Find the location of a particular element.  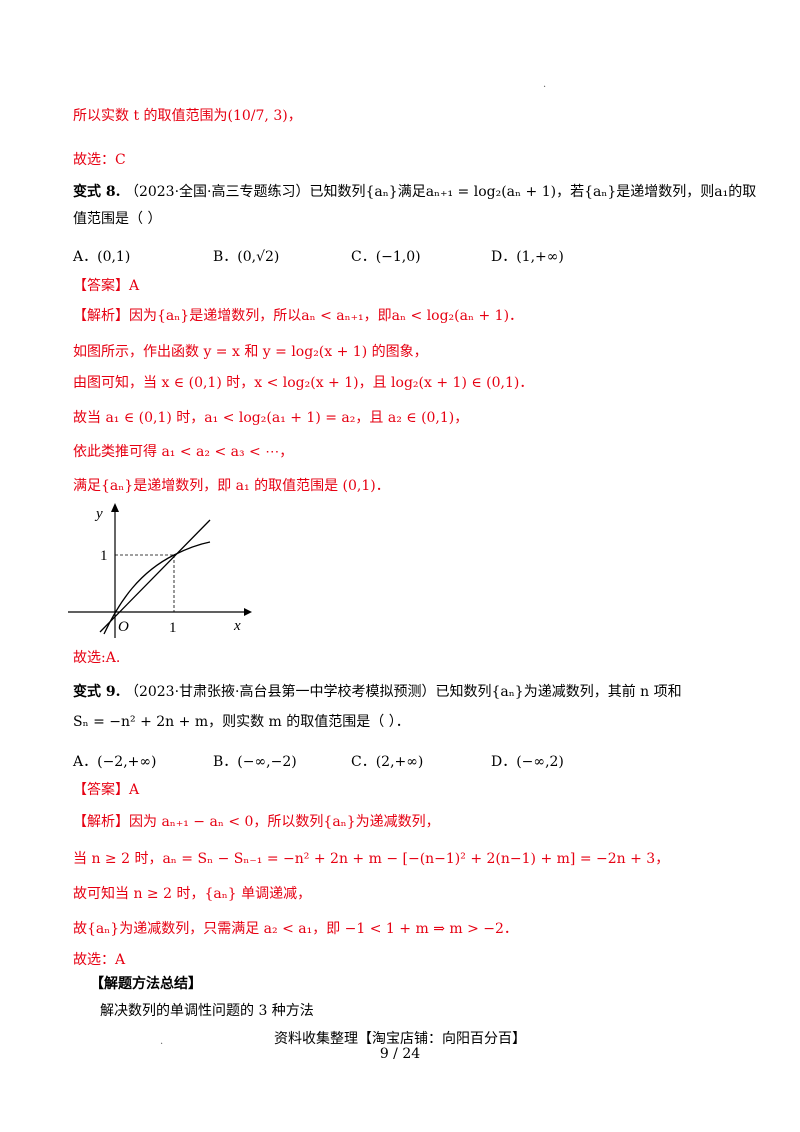

log-curve is located at coordinates (157, 588).